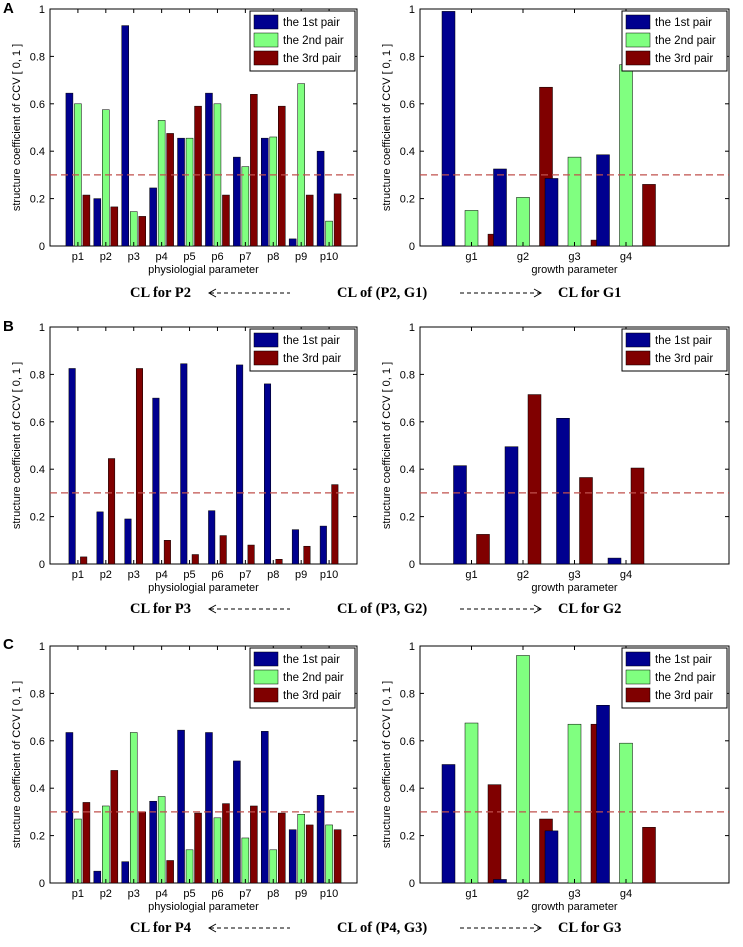 The width and height of the screenshot is (743, 947). I want to click on panel-letter-b: B, so click(8, 326).